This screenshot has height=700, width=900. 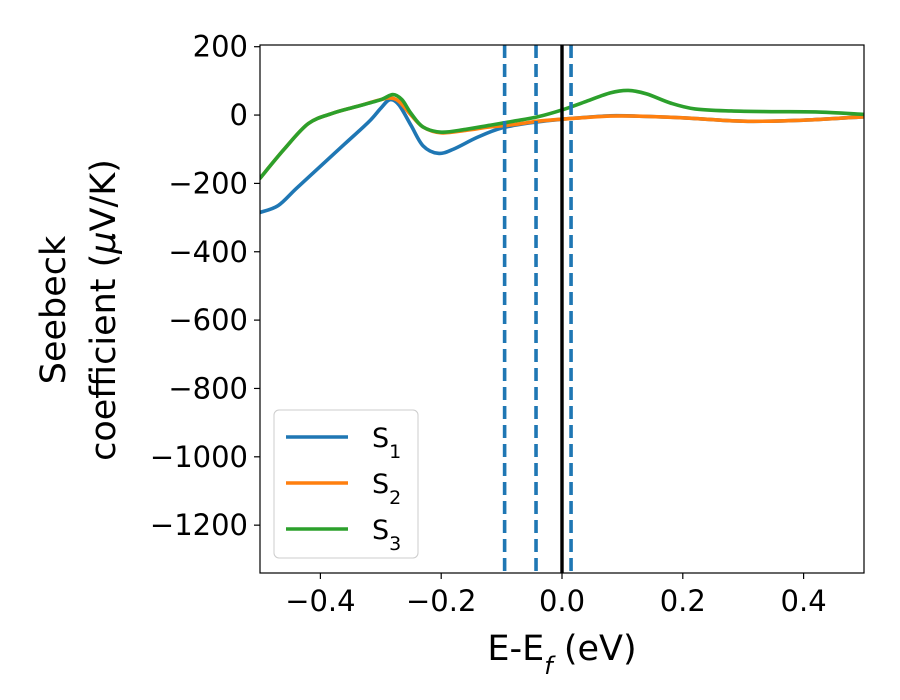 What do you see at coordinates (199, 457) in the screenshot?
I see `y-tick-label: −1000` at bounding box center [199, 457].